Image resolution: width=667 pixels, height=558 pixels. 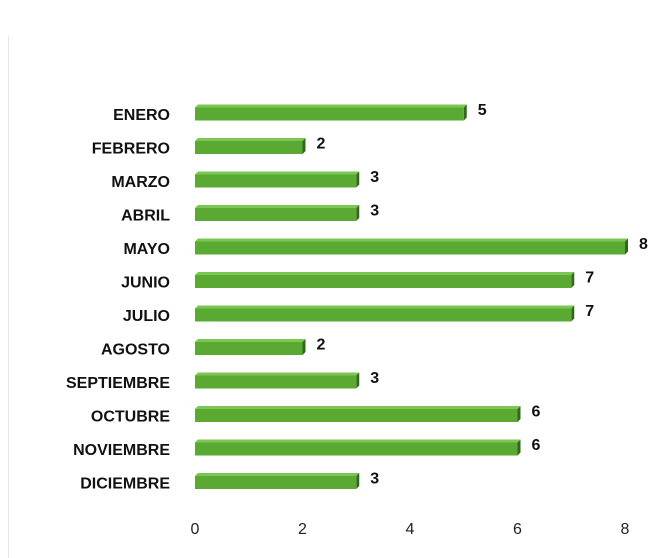 What do you see at coordinates (118, 383) in the screenshot?
I see `y-tick-label: SEPTIEMBRE` at bounding box center [118, 383].